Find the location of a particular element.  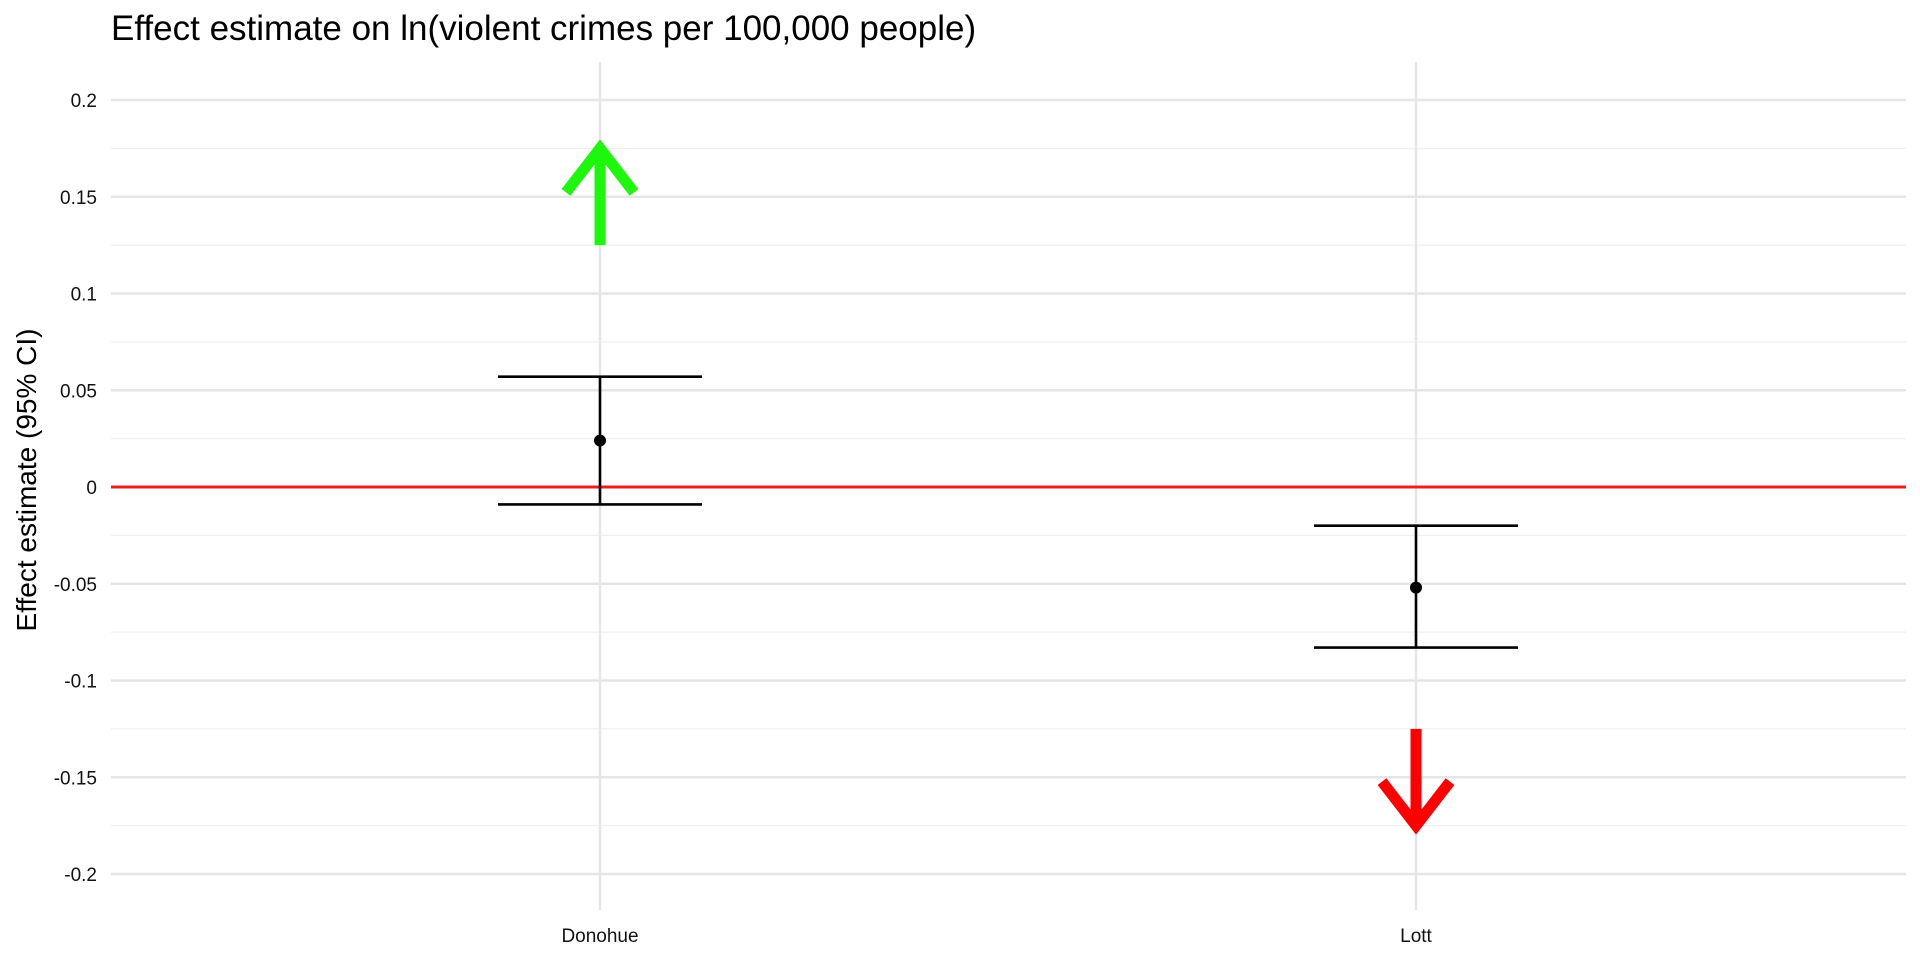

x-tick-label-lott: Lott is located at coordinates (1416, 936).